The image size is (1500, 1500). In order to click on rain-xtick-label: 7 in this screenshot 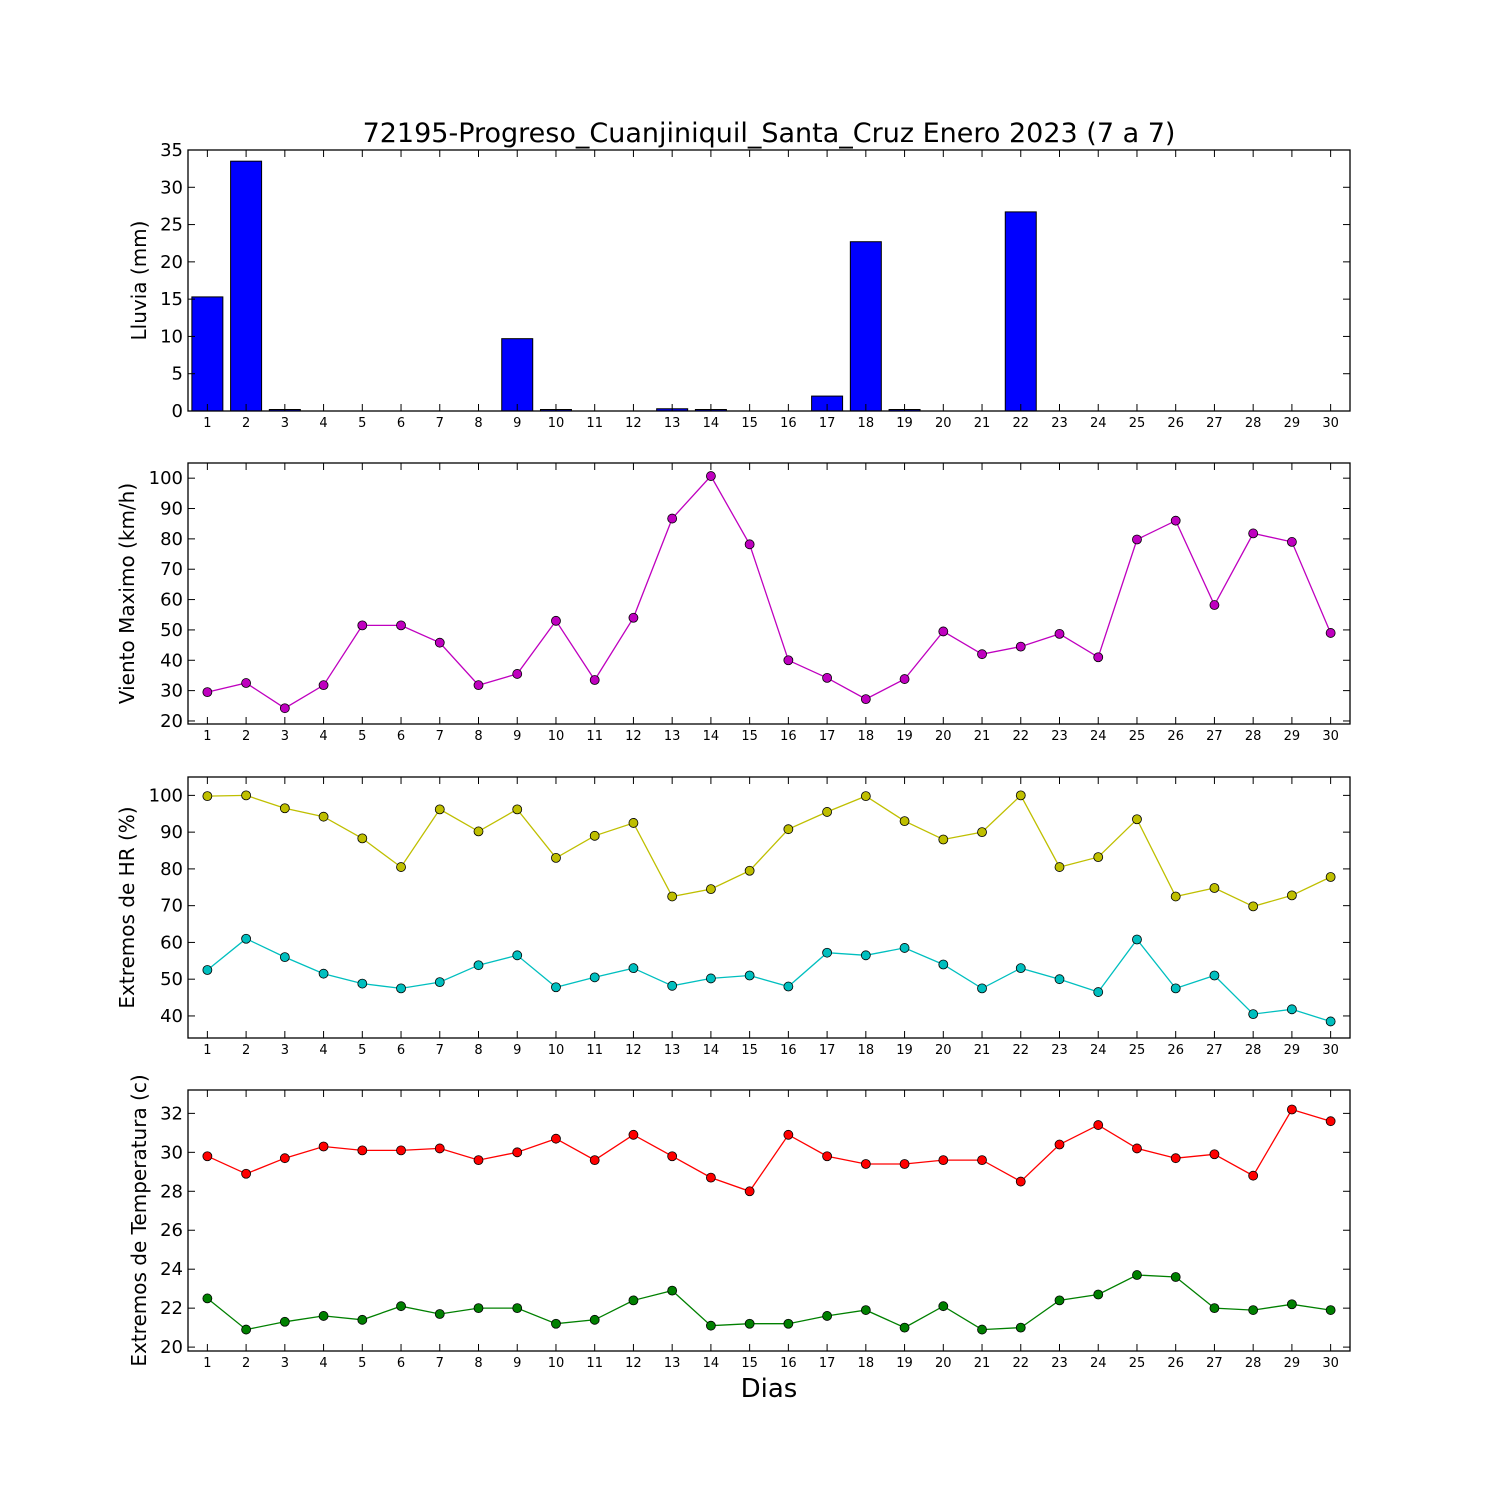, I will do `click(440, 423)`.